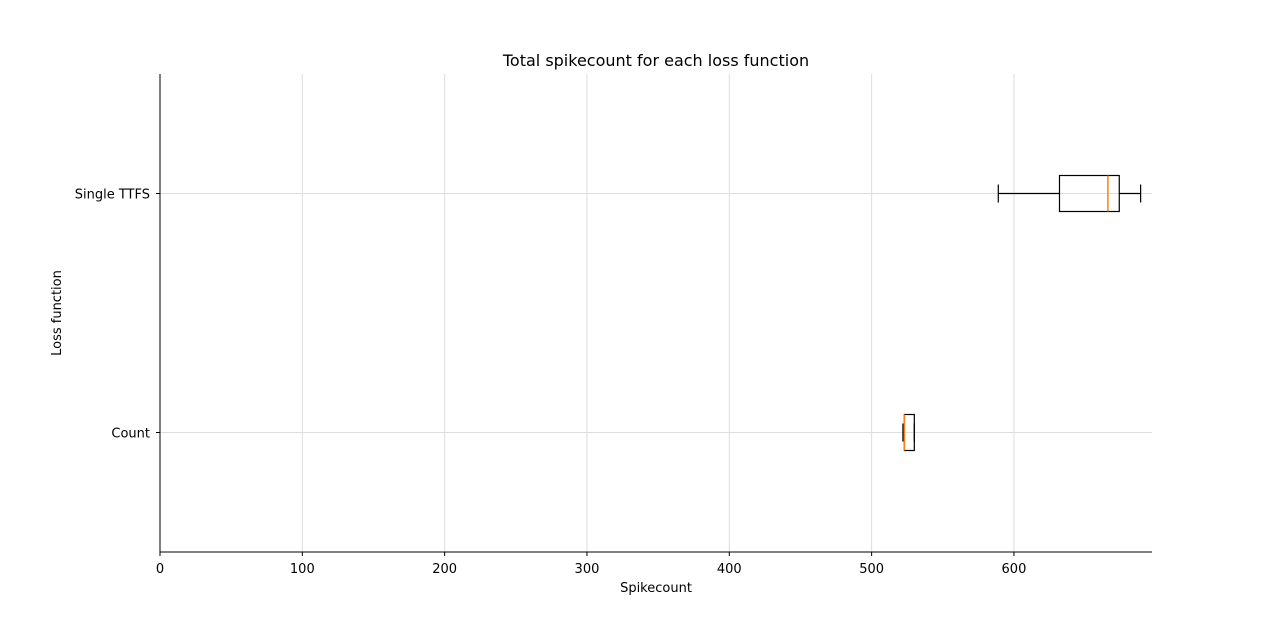 The width and height of the screenshot is (1280, 620). Describe the element at coordinates (871, 569) in the screenshot. I see `x-tick-label: 500` at that location.